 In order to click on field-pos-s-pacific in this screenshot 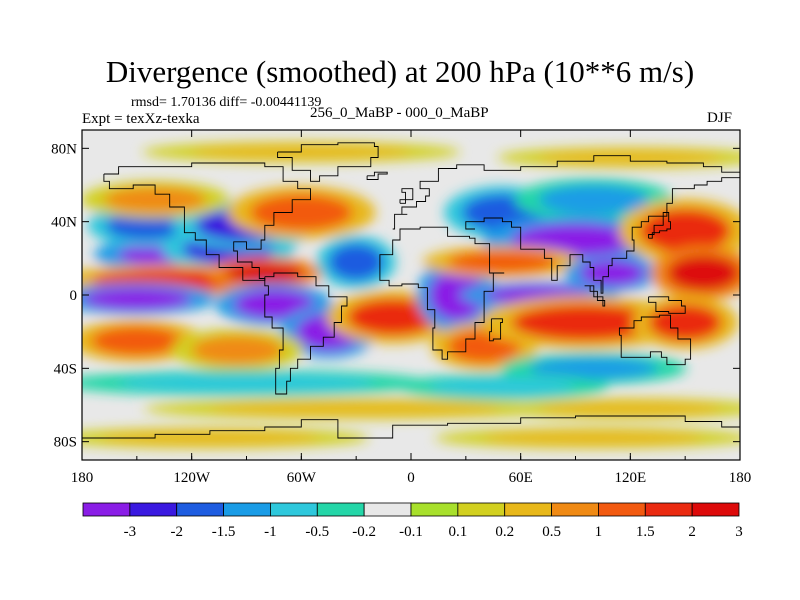, I will do `click(137, 341)`.